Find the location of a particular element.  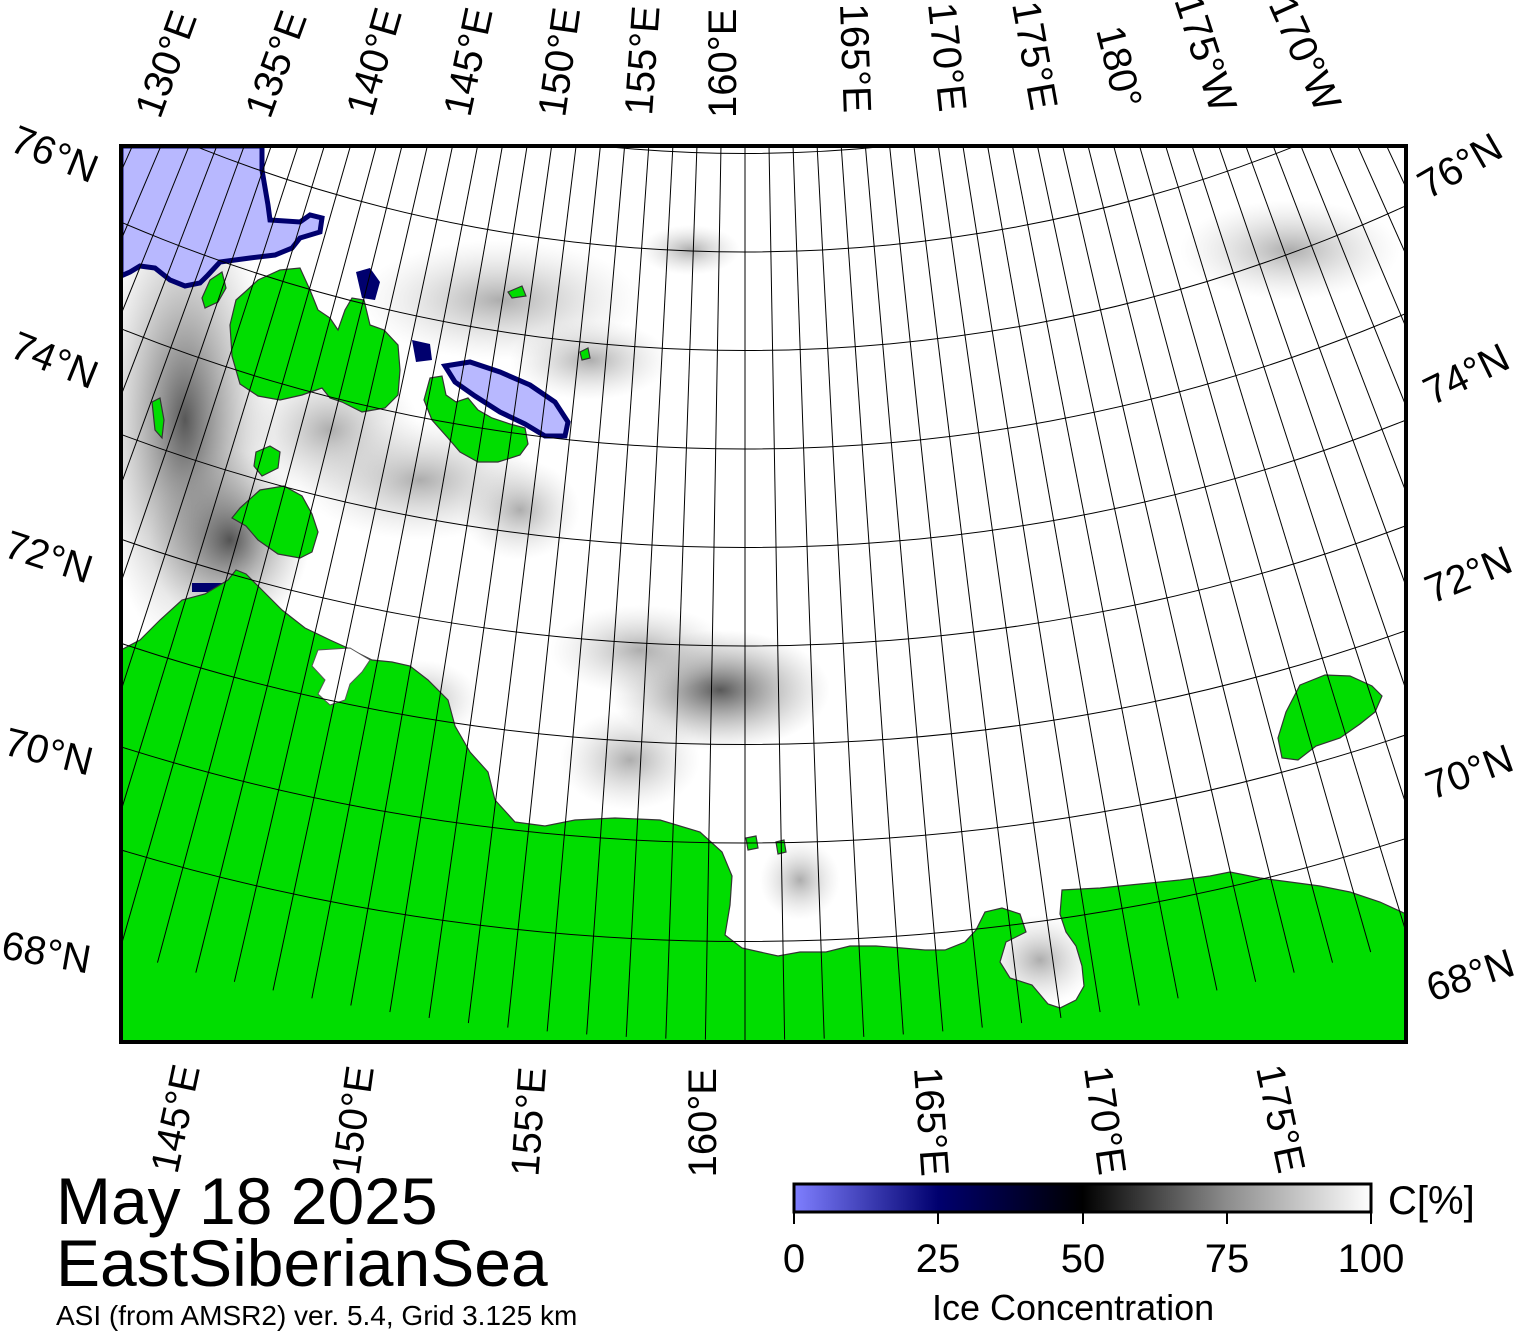

bottom-lon-label: 160°E is located at coordinates (703, 1122).